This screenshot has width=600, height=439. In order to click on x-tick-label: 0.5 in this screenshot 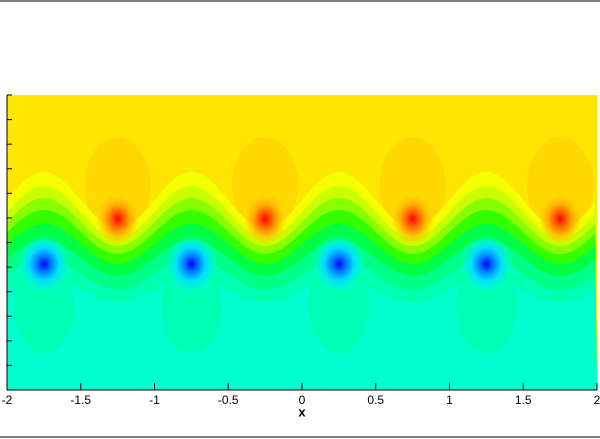, I will do `click(375, 400)`.